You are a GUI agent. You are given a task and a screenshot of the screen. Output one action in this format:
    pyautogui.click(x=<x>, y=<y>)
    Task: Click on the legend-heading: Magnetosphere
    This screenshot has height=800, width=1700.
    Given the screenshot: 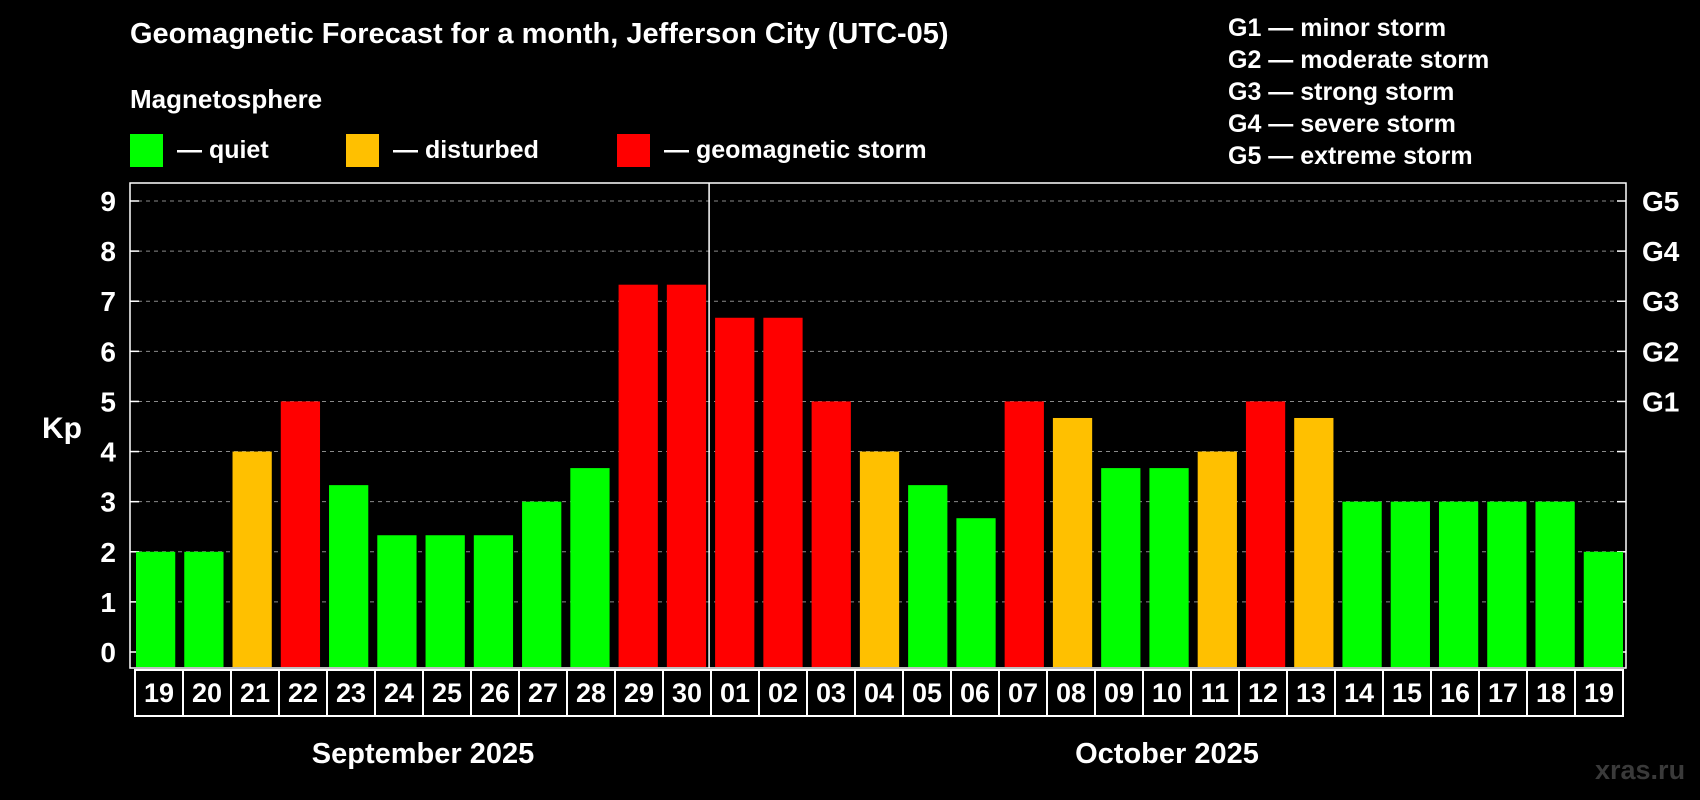 What is the action you would take?
    pyautogui.click(x=226, y=99)
    